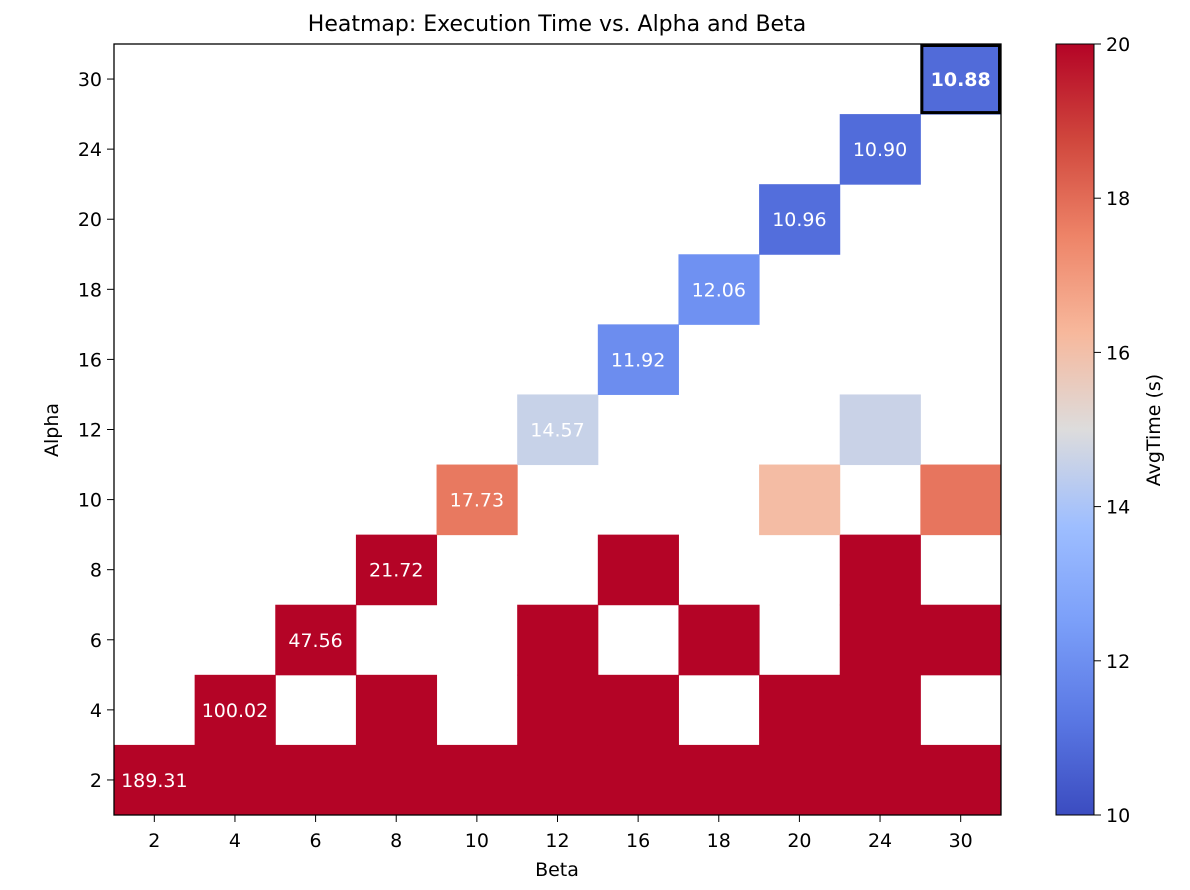 The width and height of the screenshot is (1190, 890). What do you see at coordinates (396, 841) in the screenshot?
I see `x-tick-label: 8` at bounding box center [396, 841].